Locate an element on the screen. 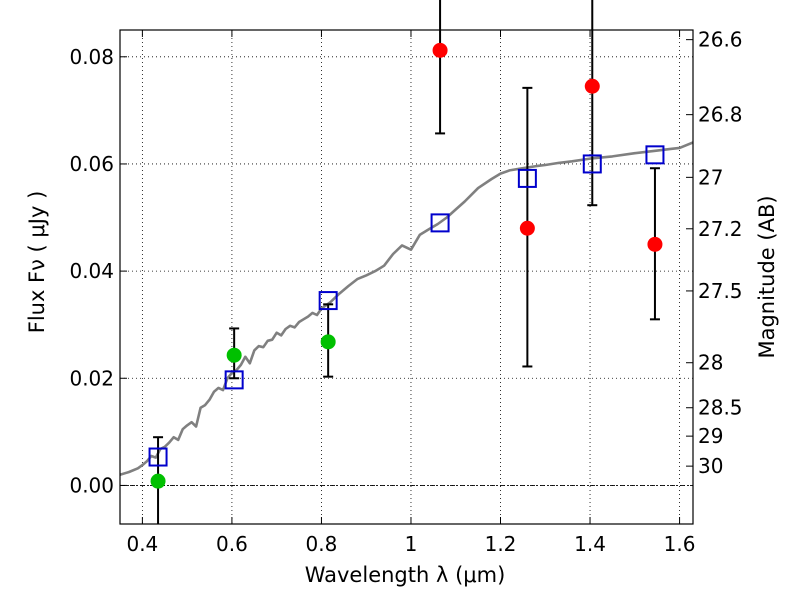 The height and width of the screenshot is (600, 800). y2-tick-label: 28.5 is located at coordinates (720, 408).